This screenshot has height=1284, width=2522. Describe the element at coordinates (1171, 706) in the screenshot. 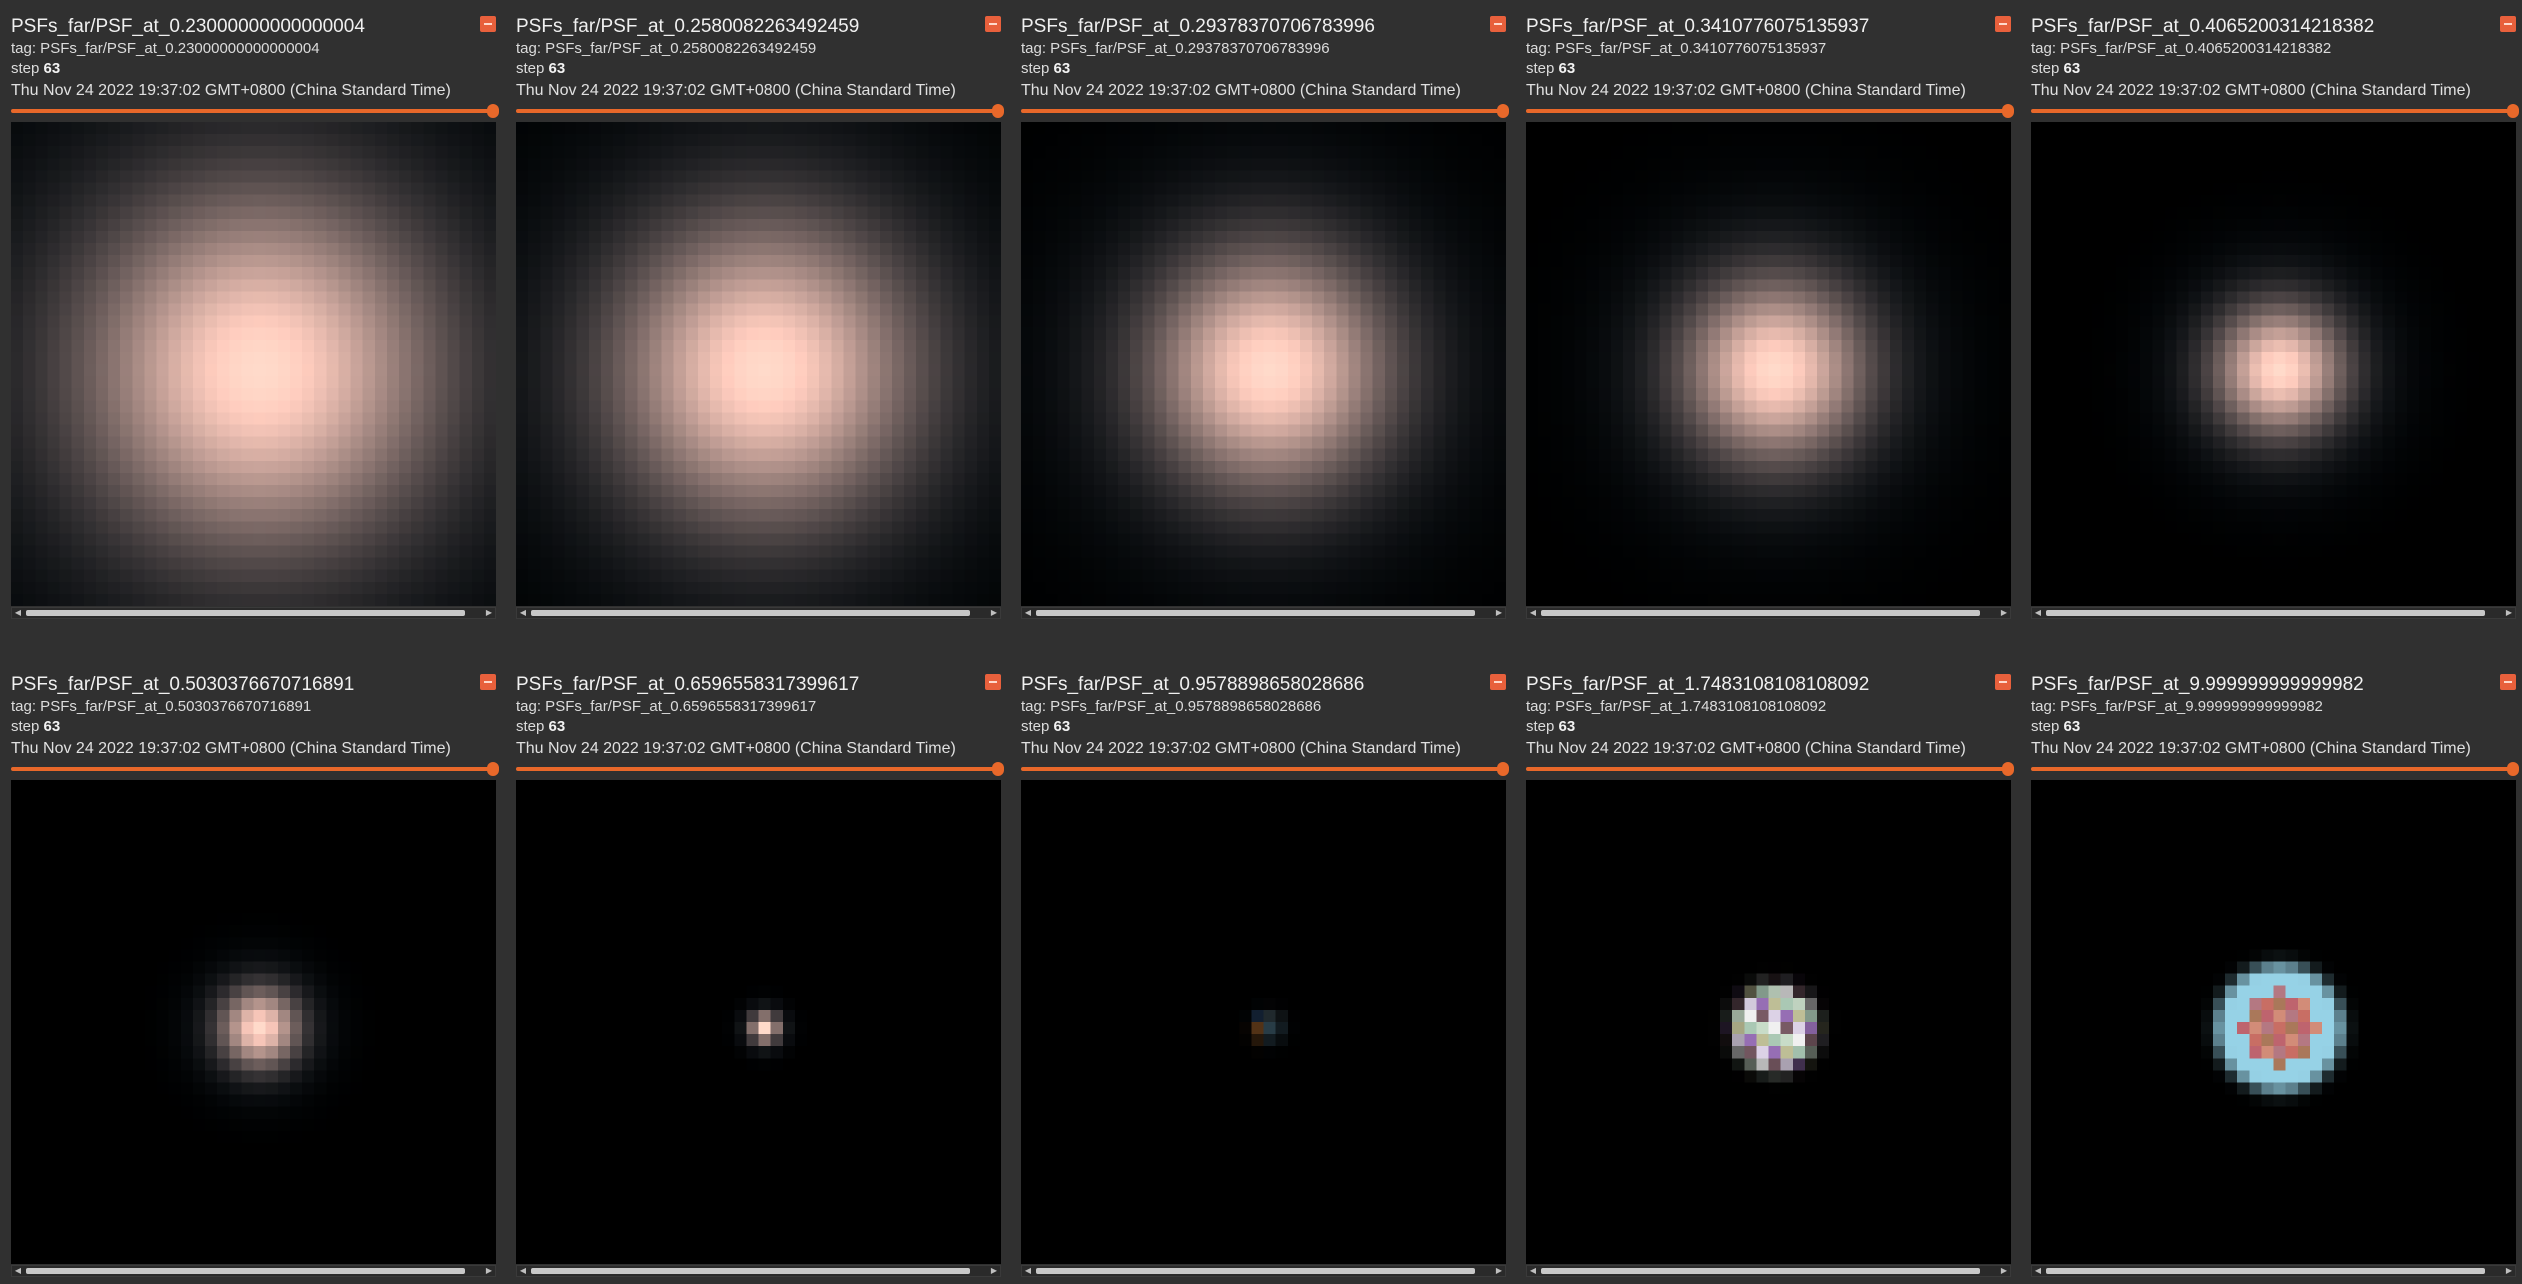

I see `card-tag: tag: PSFs_far/PSF_at_0.9578898658028686` at that location.